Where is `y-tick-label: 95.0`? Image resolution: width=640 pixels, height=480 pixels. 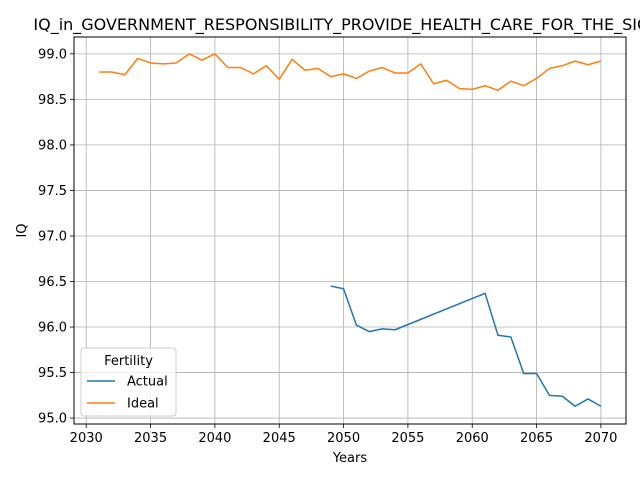 y-tick-label: 95.0 is located at coordinates (52, 419).